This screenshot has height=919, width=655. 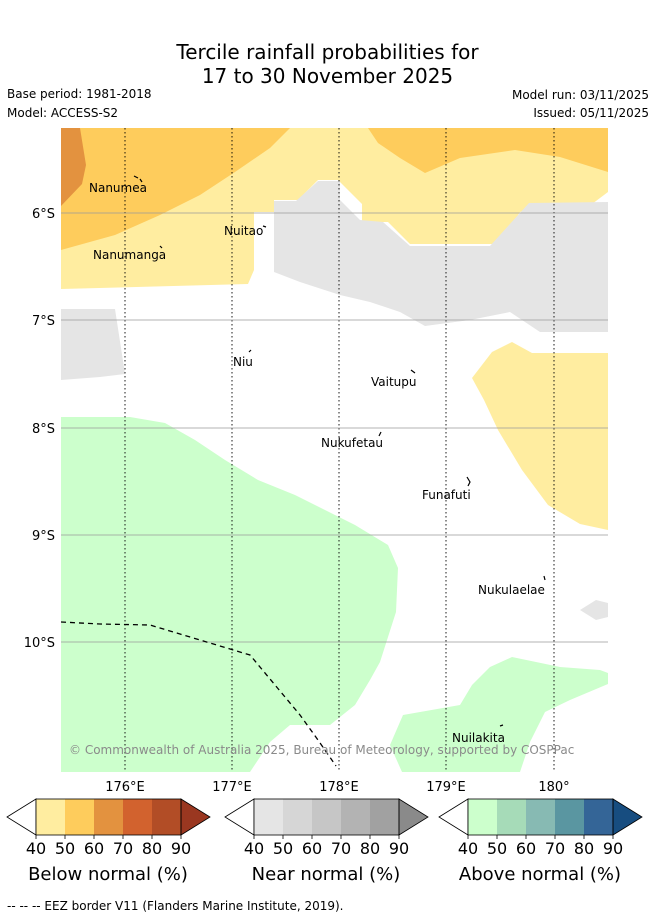 I want to click on colorbar-near-tick-label: 60, so click(x=312, y=848).